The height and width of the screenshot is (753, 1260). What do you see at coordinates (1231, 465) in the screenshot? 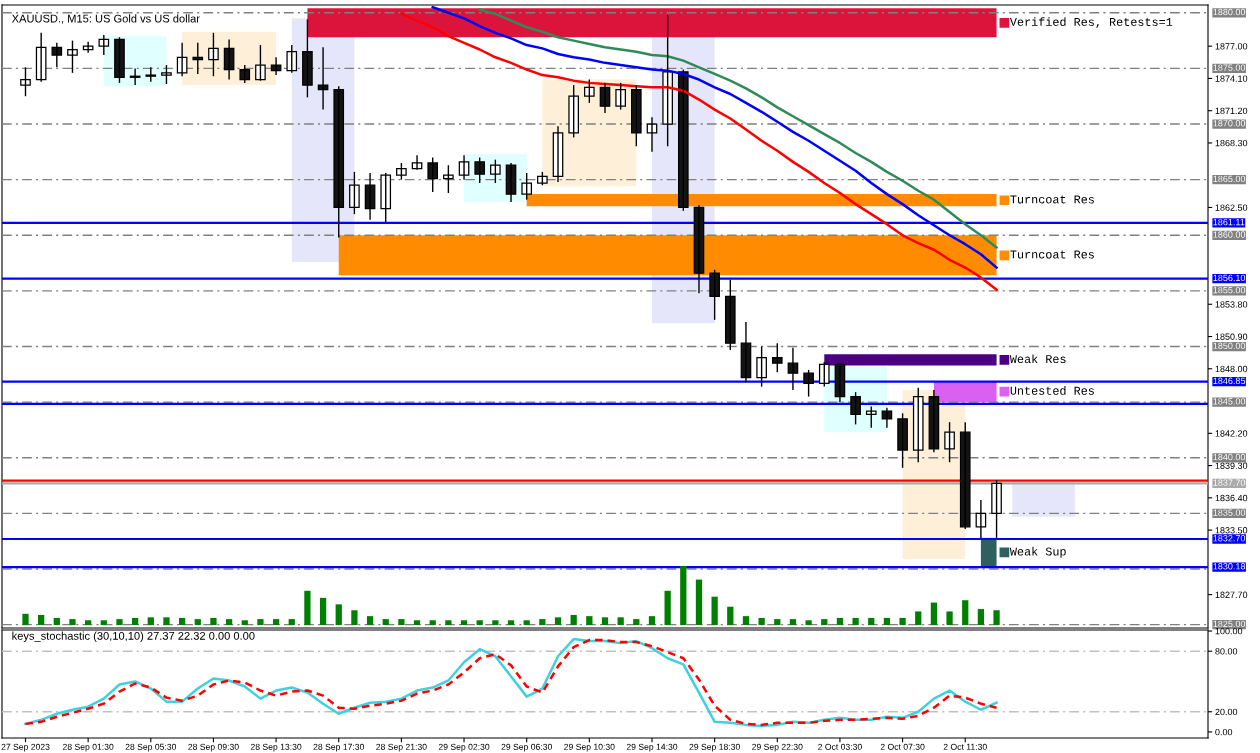
I see `y-tick-label: 1839.30` at bounding box center [1231, 465].